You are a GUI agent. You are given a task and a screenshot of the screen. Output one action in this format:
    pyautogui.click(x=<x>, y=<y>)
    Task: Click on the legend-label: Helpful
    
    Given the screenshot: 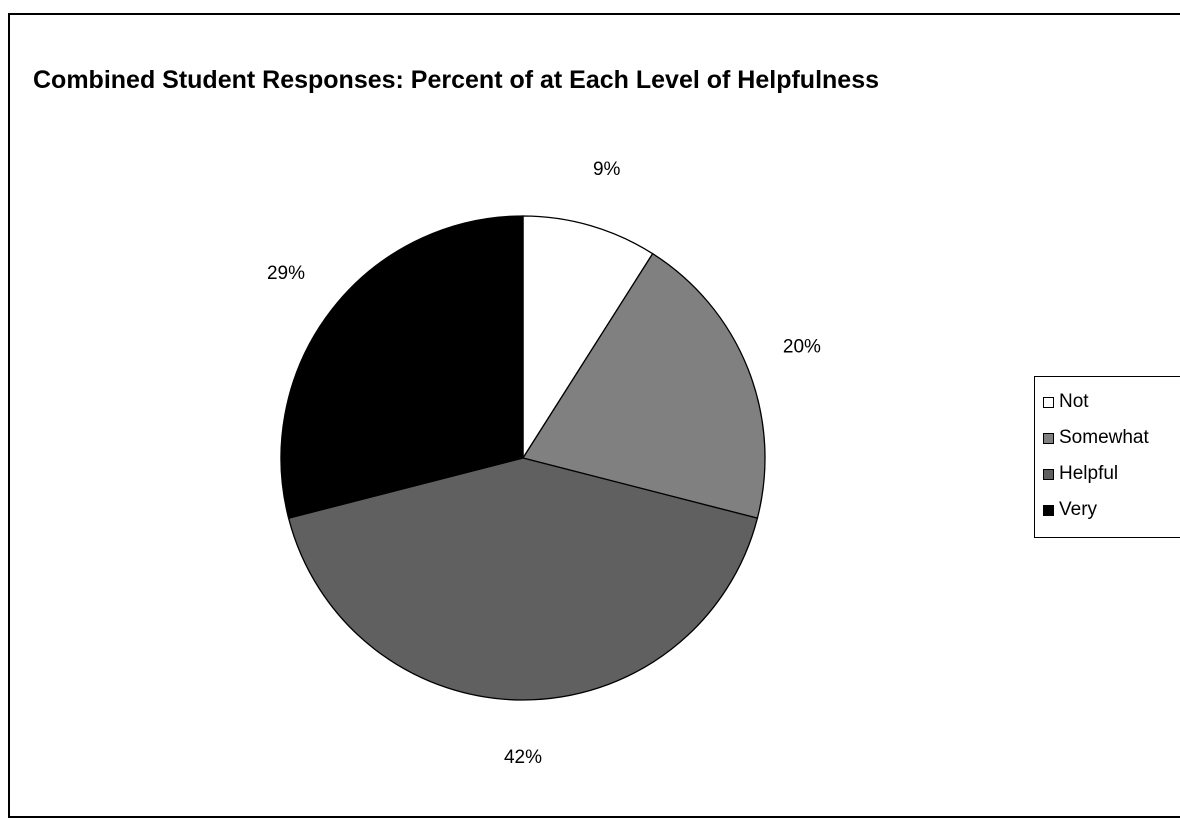 What is the action you would take?
    pyautogui.click(x=1089, y=473)
    